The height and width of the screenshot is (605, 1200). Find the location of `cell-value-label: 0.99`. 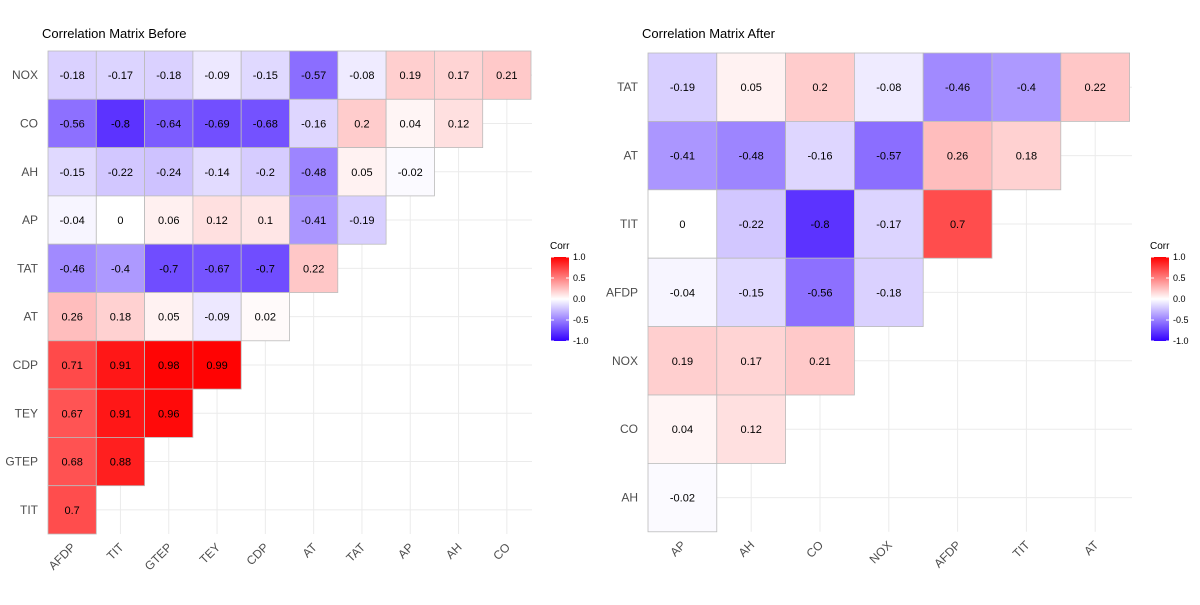

cell-value-label: 0.99 is located at coordinates (216, 366).